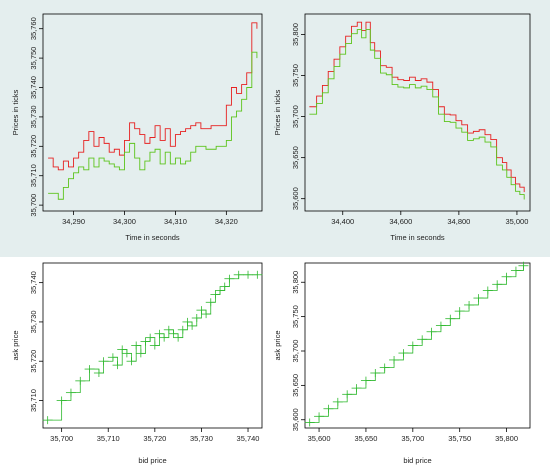 The height and width of the screenshot is (470, 550). What do you see at coordinates (400, 221) in the screenshot?
I see `x-tick-label: 34,600` at bounding box center [400, 221].